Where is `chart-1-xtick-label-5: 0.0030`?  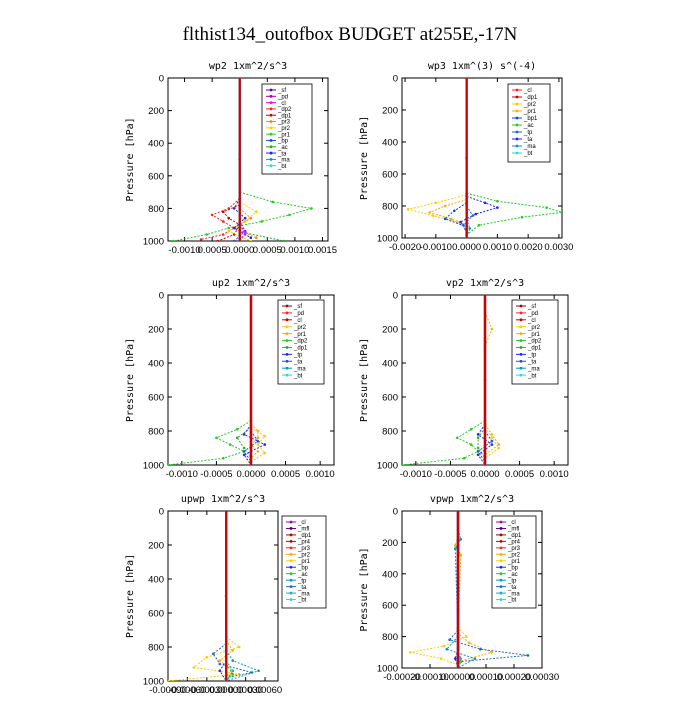
chart-1-xtick-label-5: 0.0030 is located at coordinates (558, 247).